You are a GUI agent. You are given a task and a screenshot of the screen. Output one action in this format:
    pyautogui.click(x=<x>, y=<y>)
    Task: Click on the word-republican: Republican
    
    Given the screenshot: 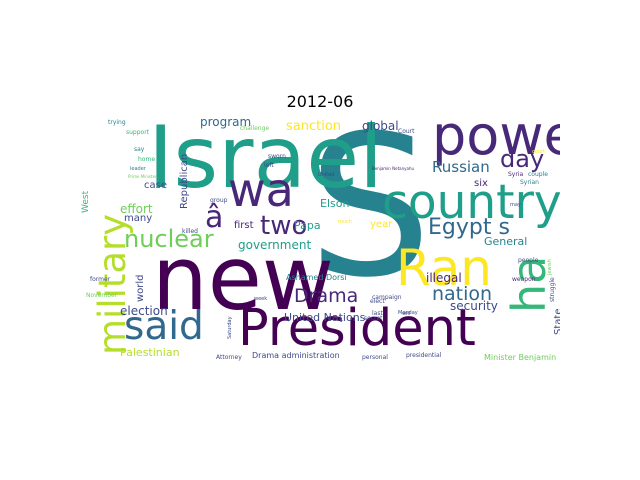 What is the action you would take?
    pyautogui.click(x=184, y=181)
    